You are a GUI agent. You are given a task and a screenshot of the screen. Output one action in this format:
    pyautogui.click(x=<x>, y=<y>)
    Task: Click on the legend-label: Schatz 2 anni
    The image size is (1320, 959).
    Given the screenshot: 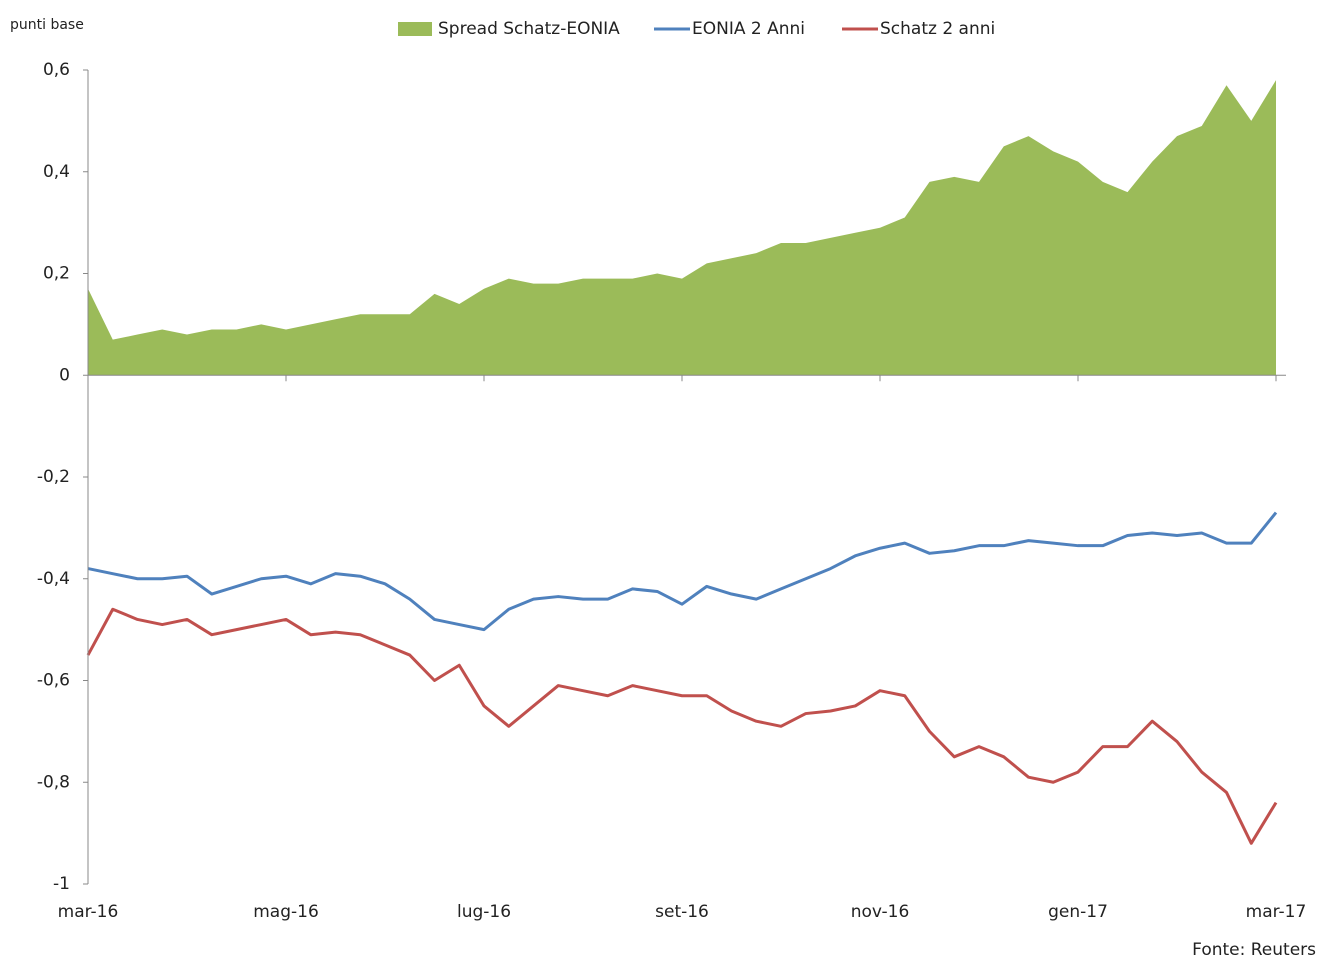 What is the action you would take?
    pyautogui.click(x=937, y=29)
    